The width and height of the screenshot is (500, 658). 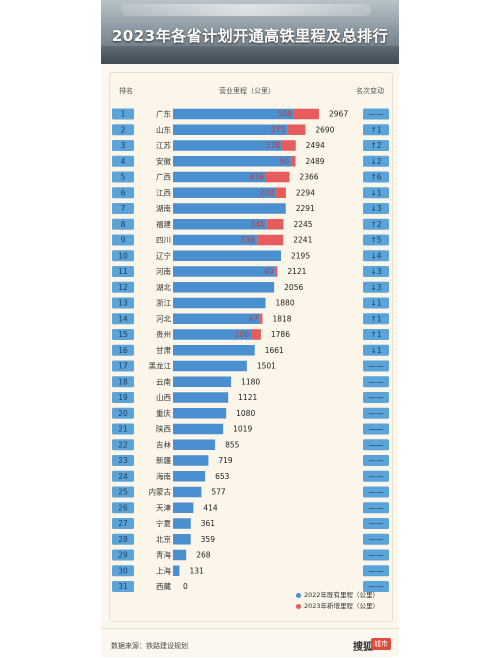 What do you see at coordinates (123, 177) in the screenshot?
I see `rank-number: 5` at bounding box center [123, 177].